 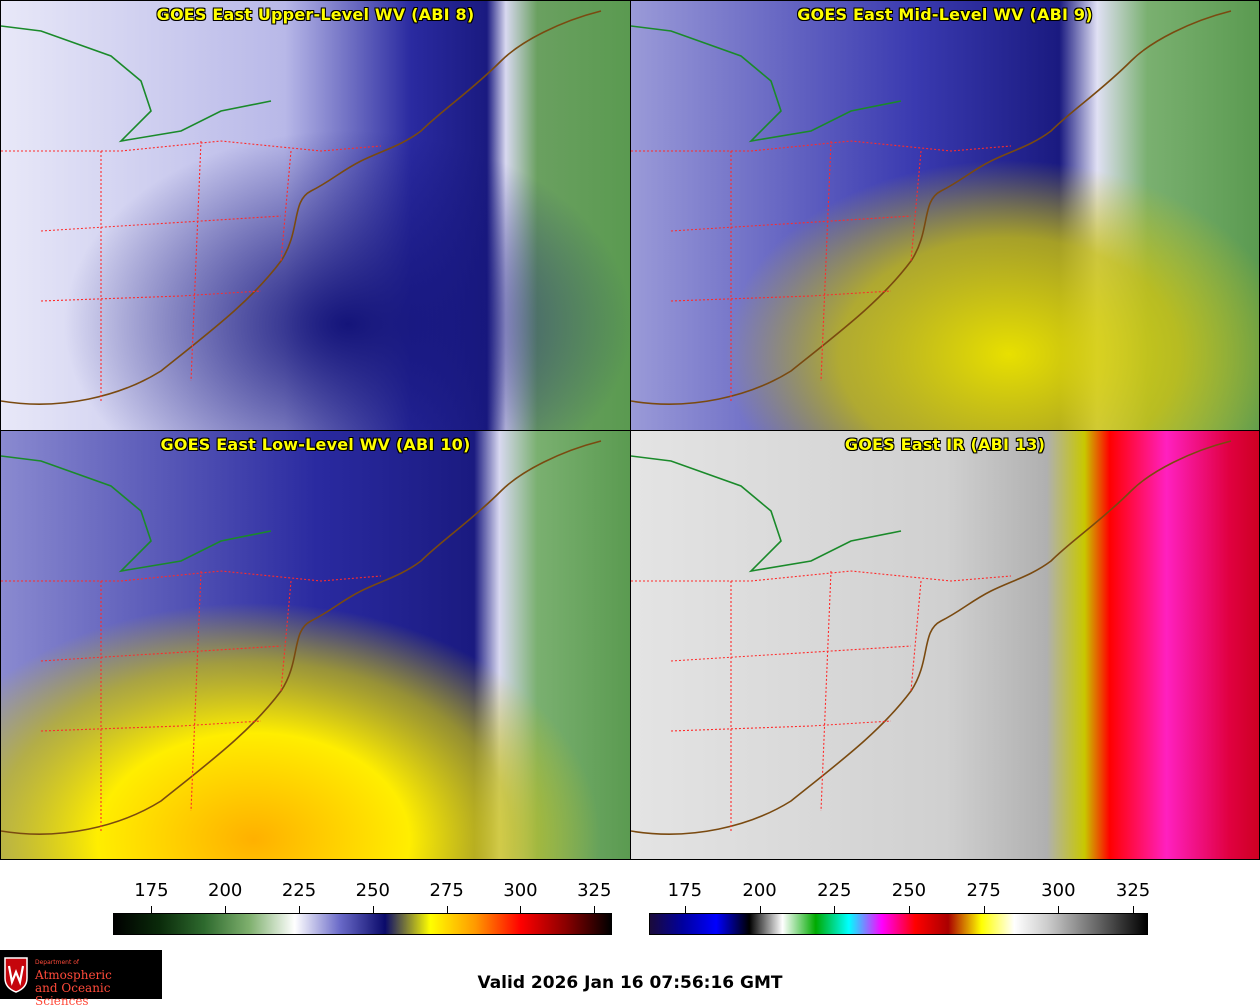 What do you see at coordinates (57, 962) in the screenshot?
I see `logo-dept: Department of` at bounding box center [57, 962].